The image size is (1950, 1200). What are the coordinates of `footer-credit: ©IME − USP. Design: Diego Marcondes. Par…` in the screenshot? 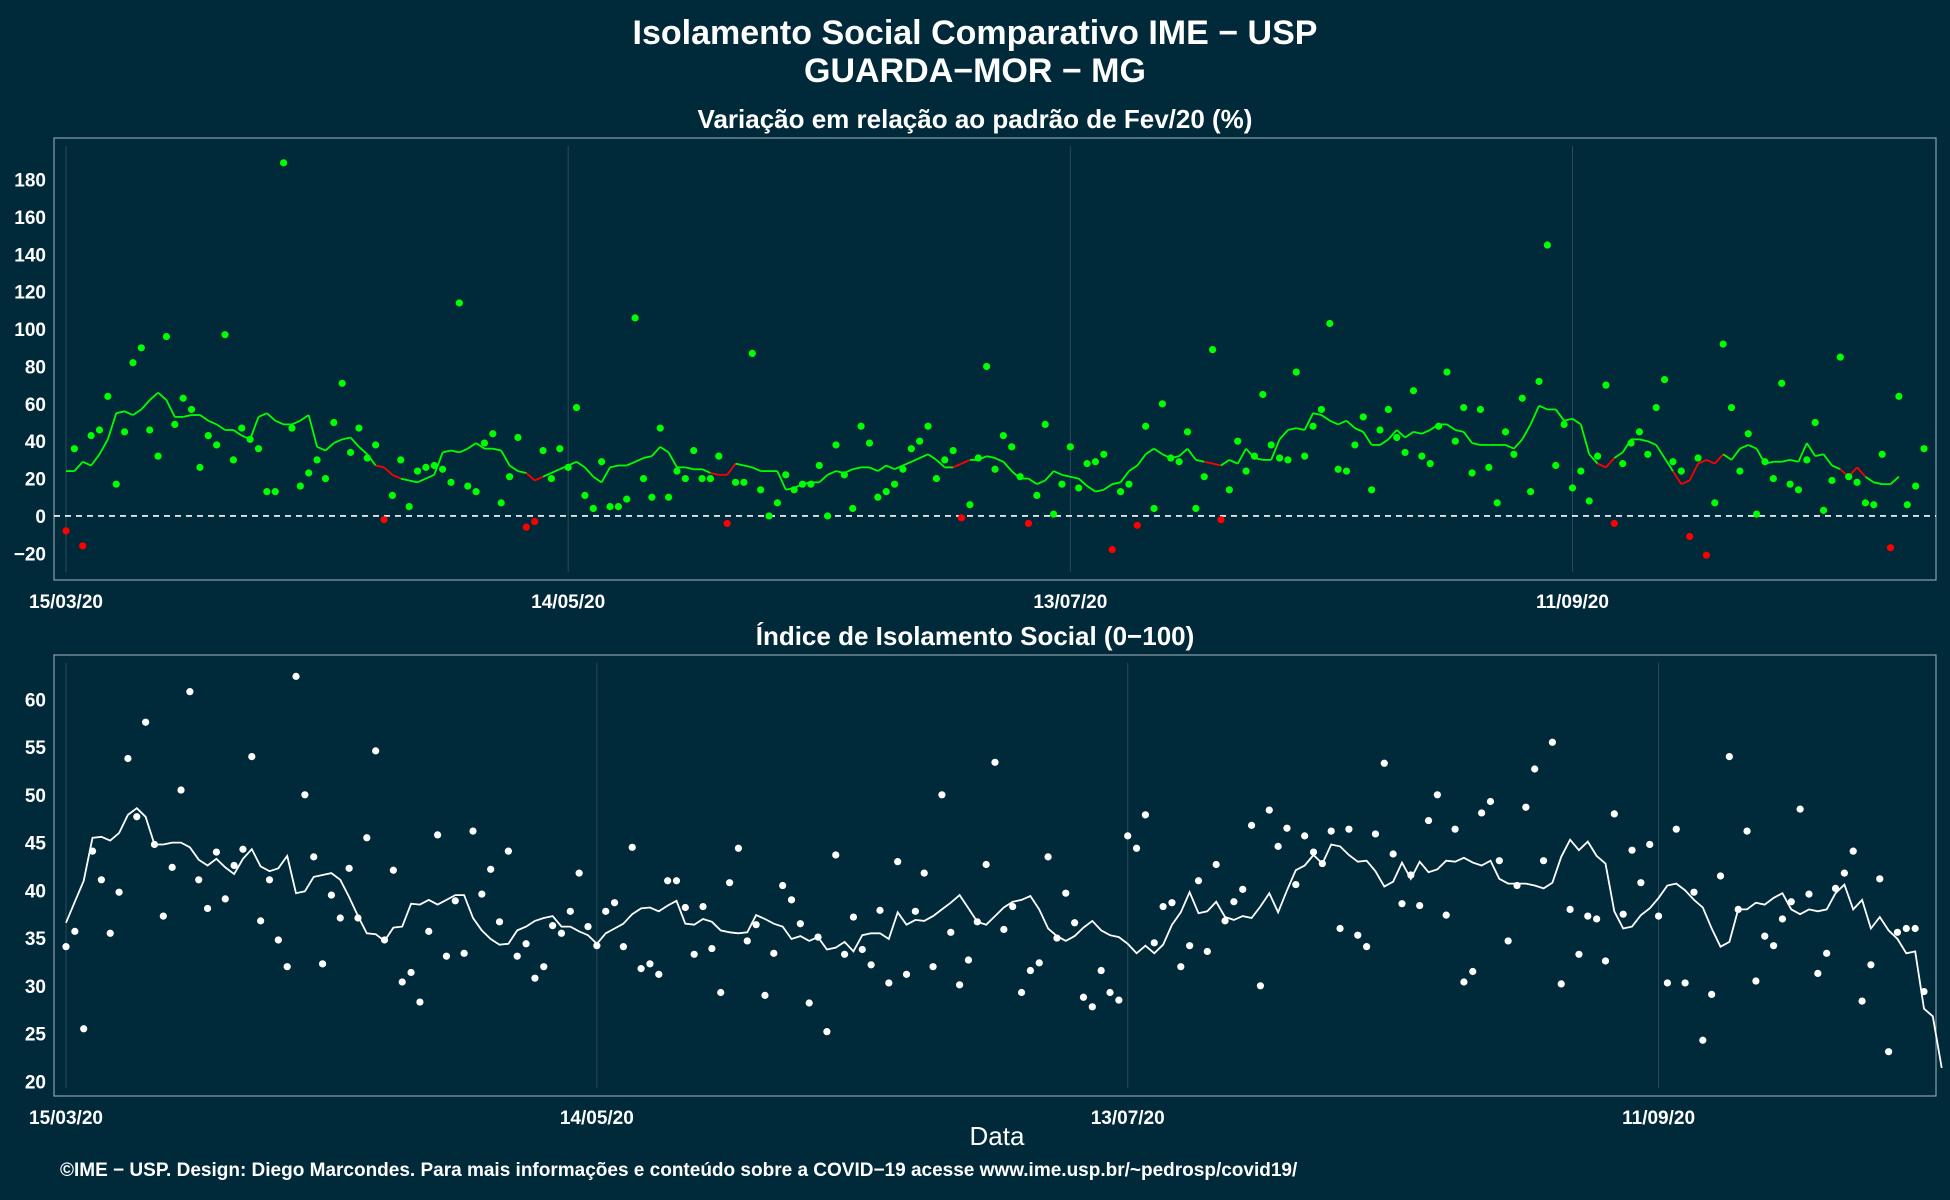 It's located at (679, 1170).